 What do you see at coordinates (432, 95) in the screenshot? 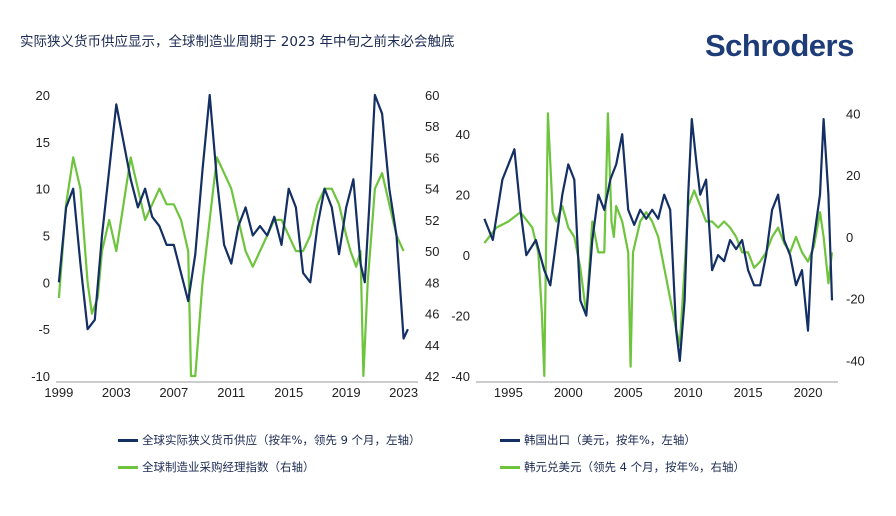
I see `right-y-tick-label: 60` at bounding box center [432, 95].